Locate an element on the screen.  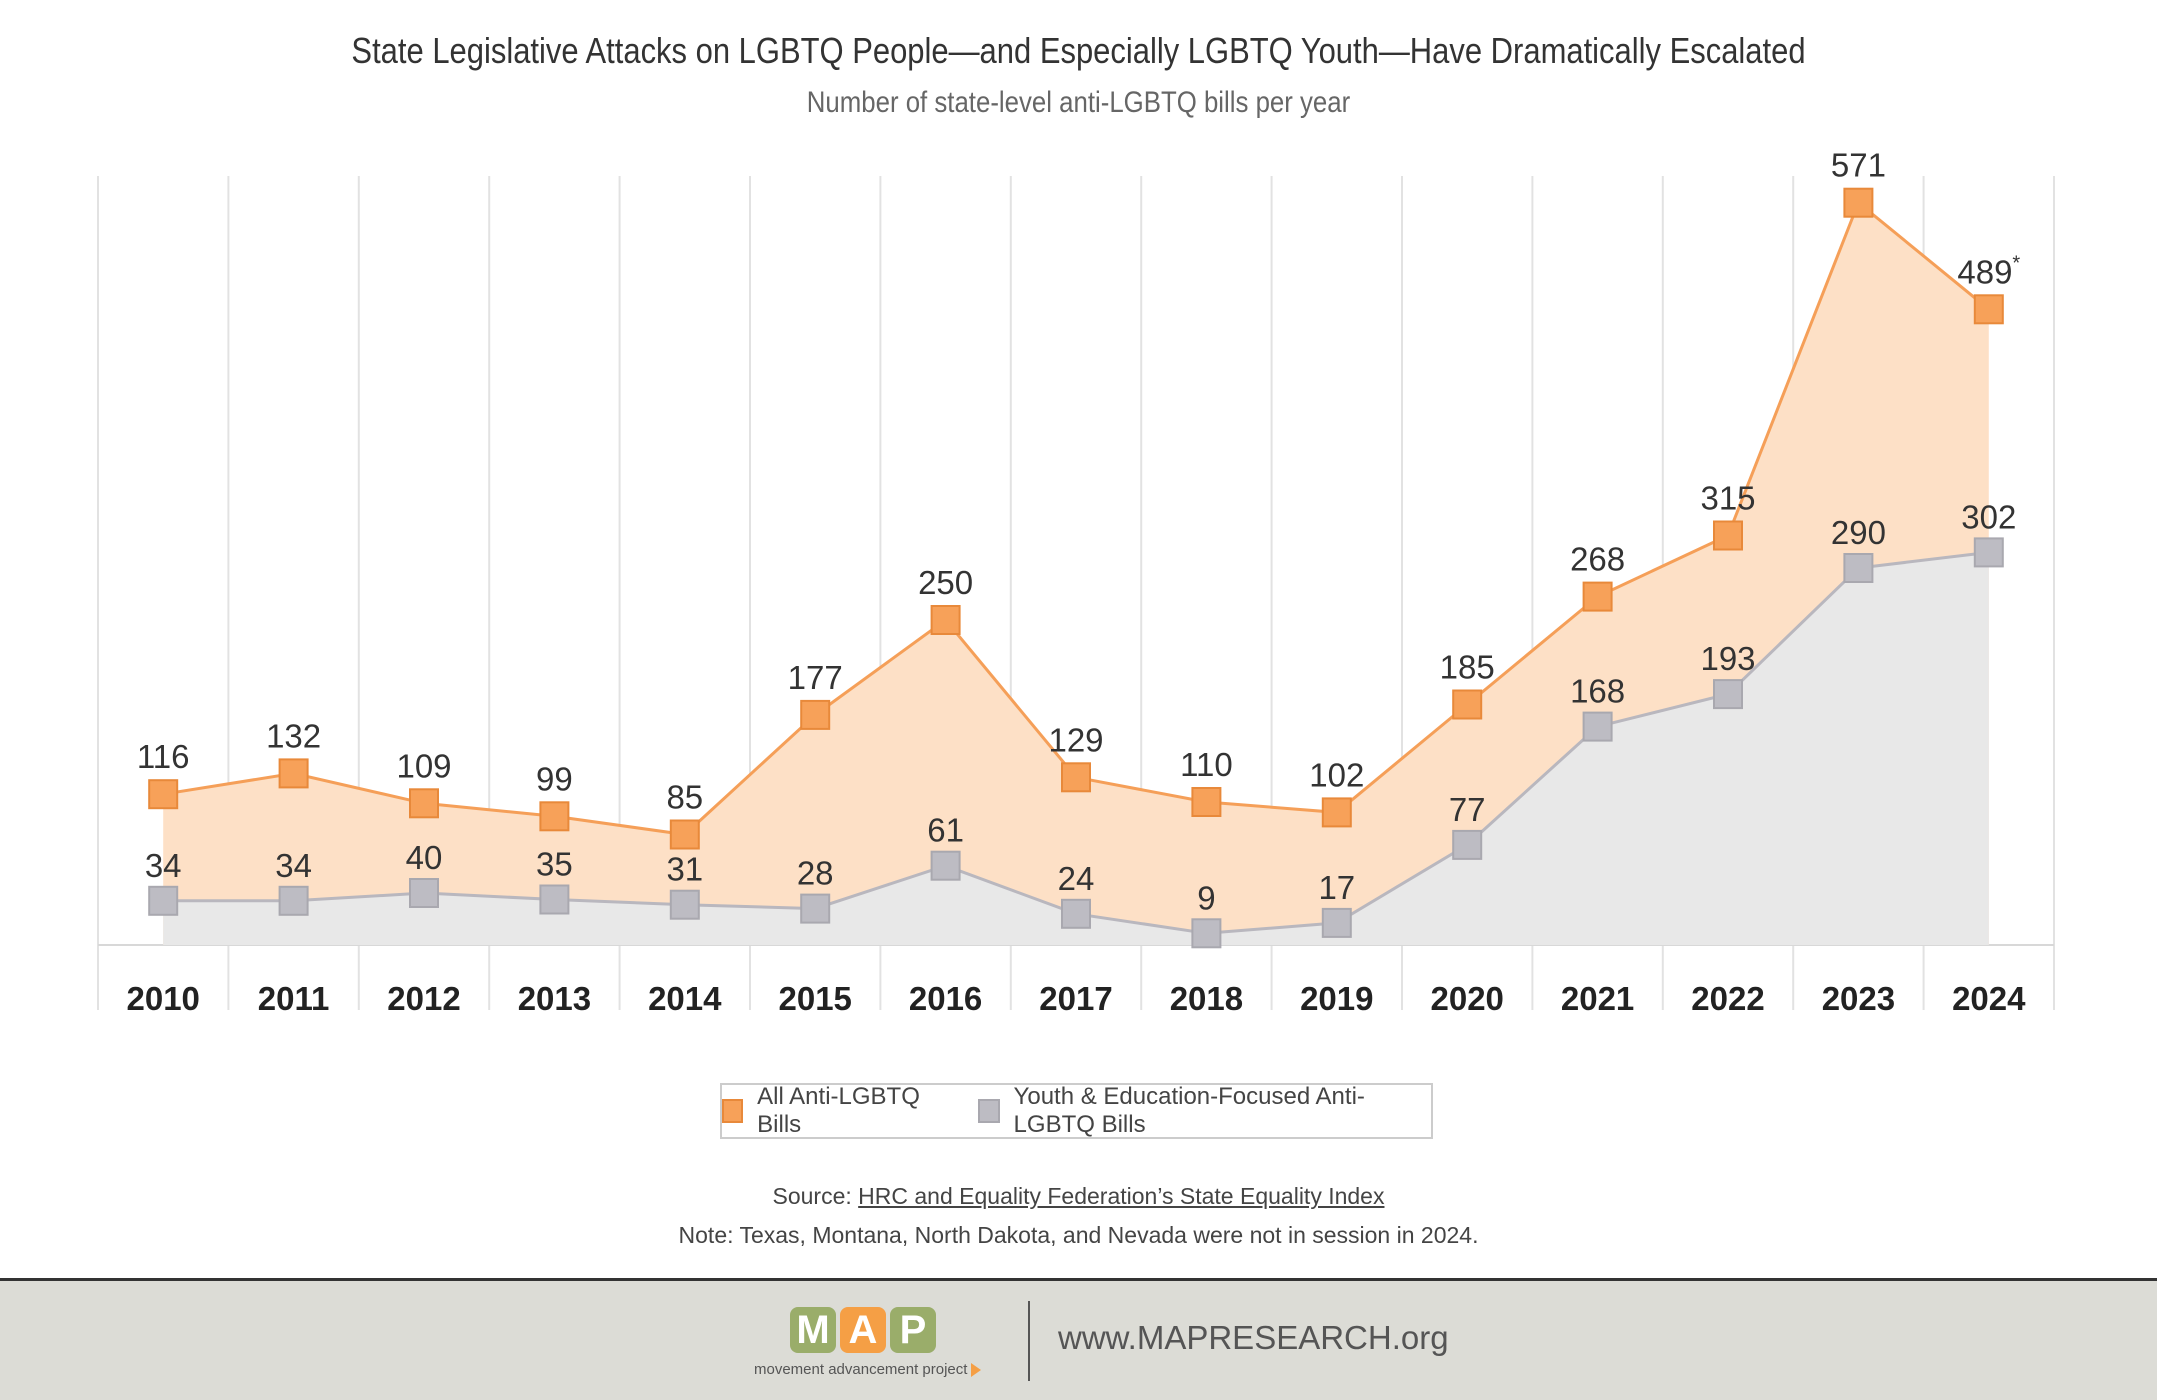
data-label-all-2023: 571 is located at coordinates (1858, 165).